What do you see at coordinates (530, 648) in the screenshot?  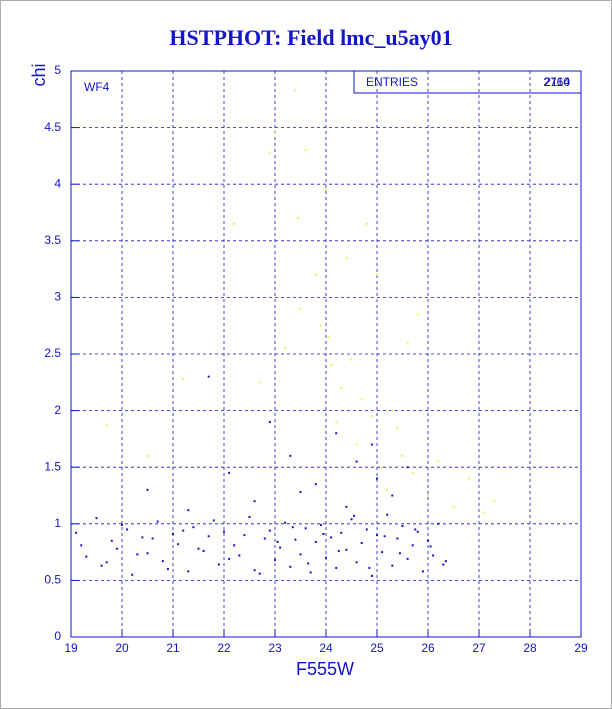 I see `x-tick-label: 28` at bounding box center [530, 648].